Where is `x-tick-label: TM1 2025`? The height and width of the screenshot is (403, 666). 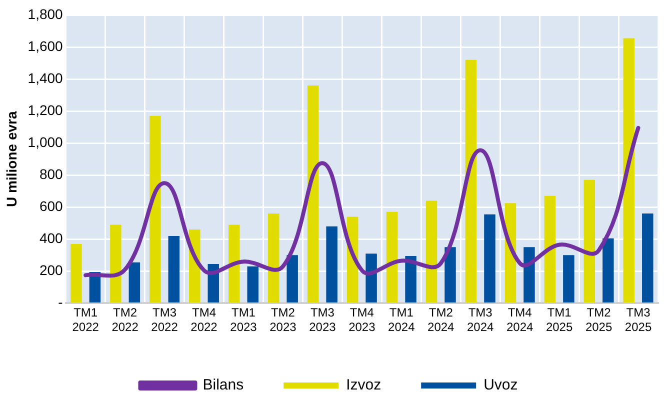
x-tick-label: TM1 2025 is located at coordinates (559, 320).